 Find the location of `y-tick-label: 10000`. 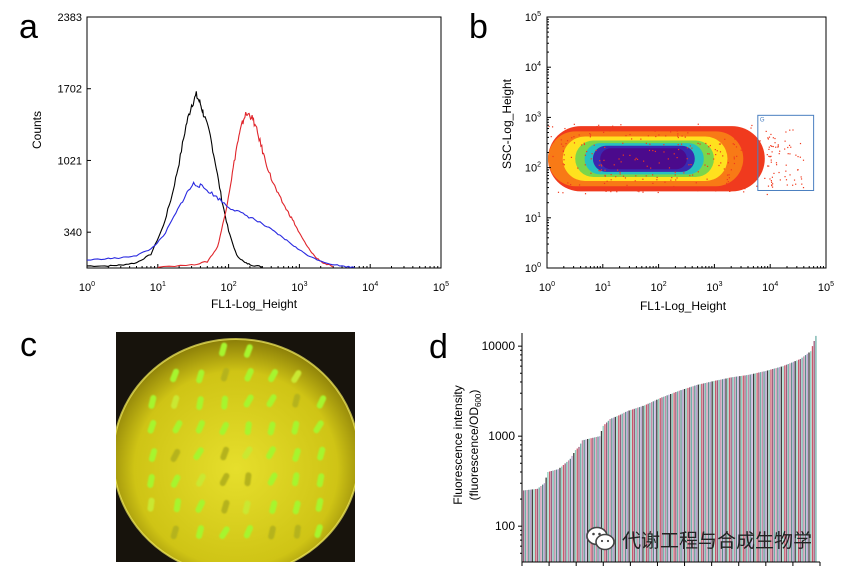

y-tick-label: 10000 is located at coordinates (499, 346).